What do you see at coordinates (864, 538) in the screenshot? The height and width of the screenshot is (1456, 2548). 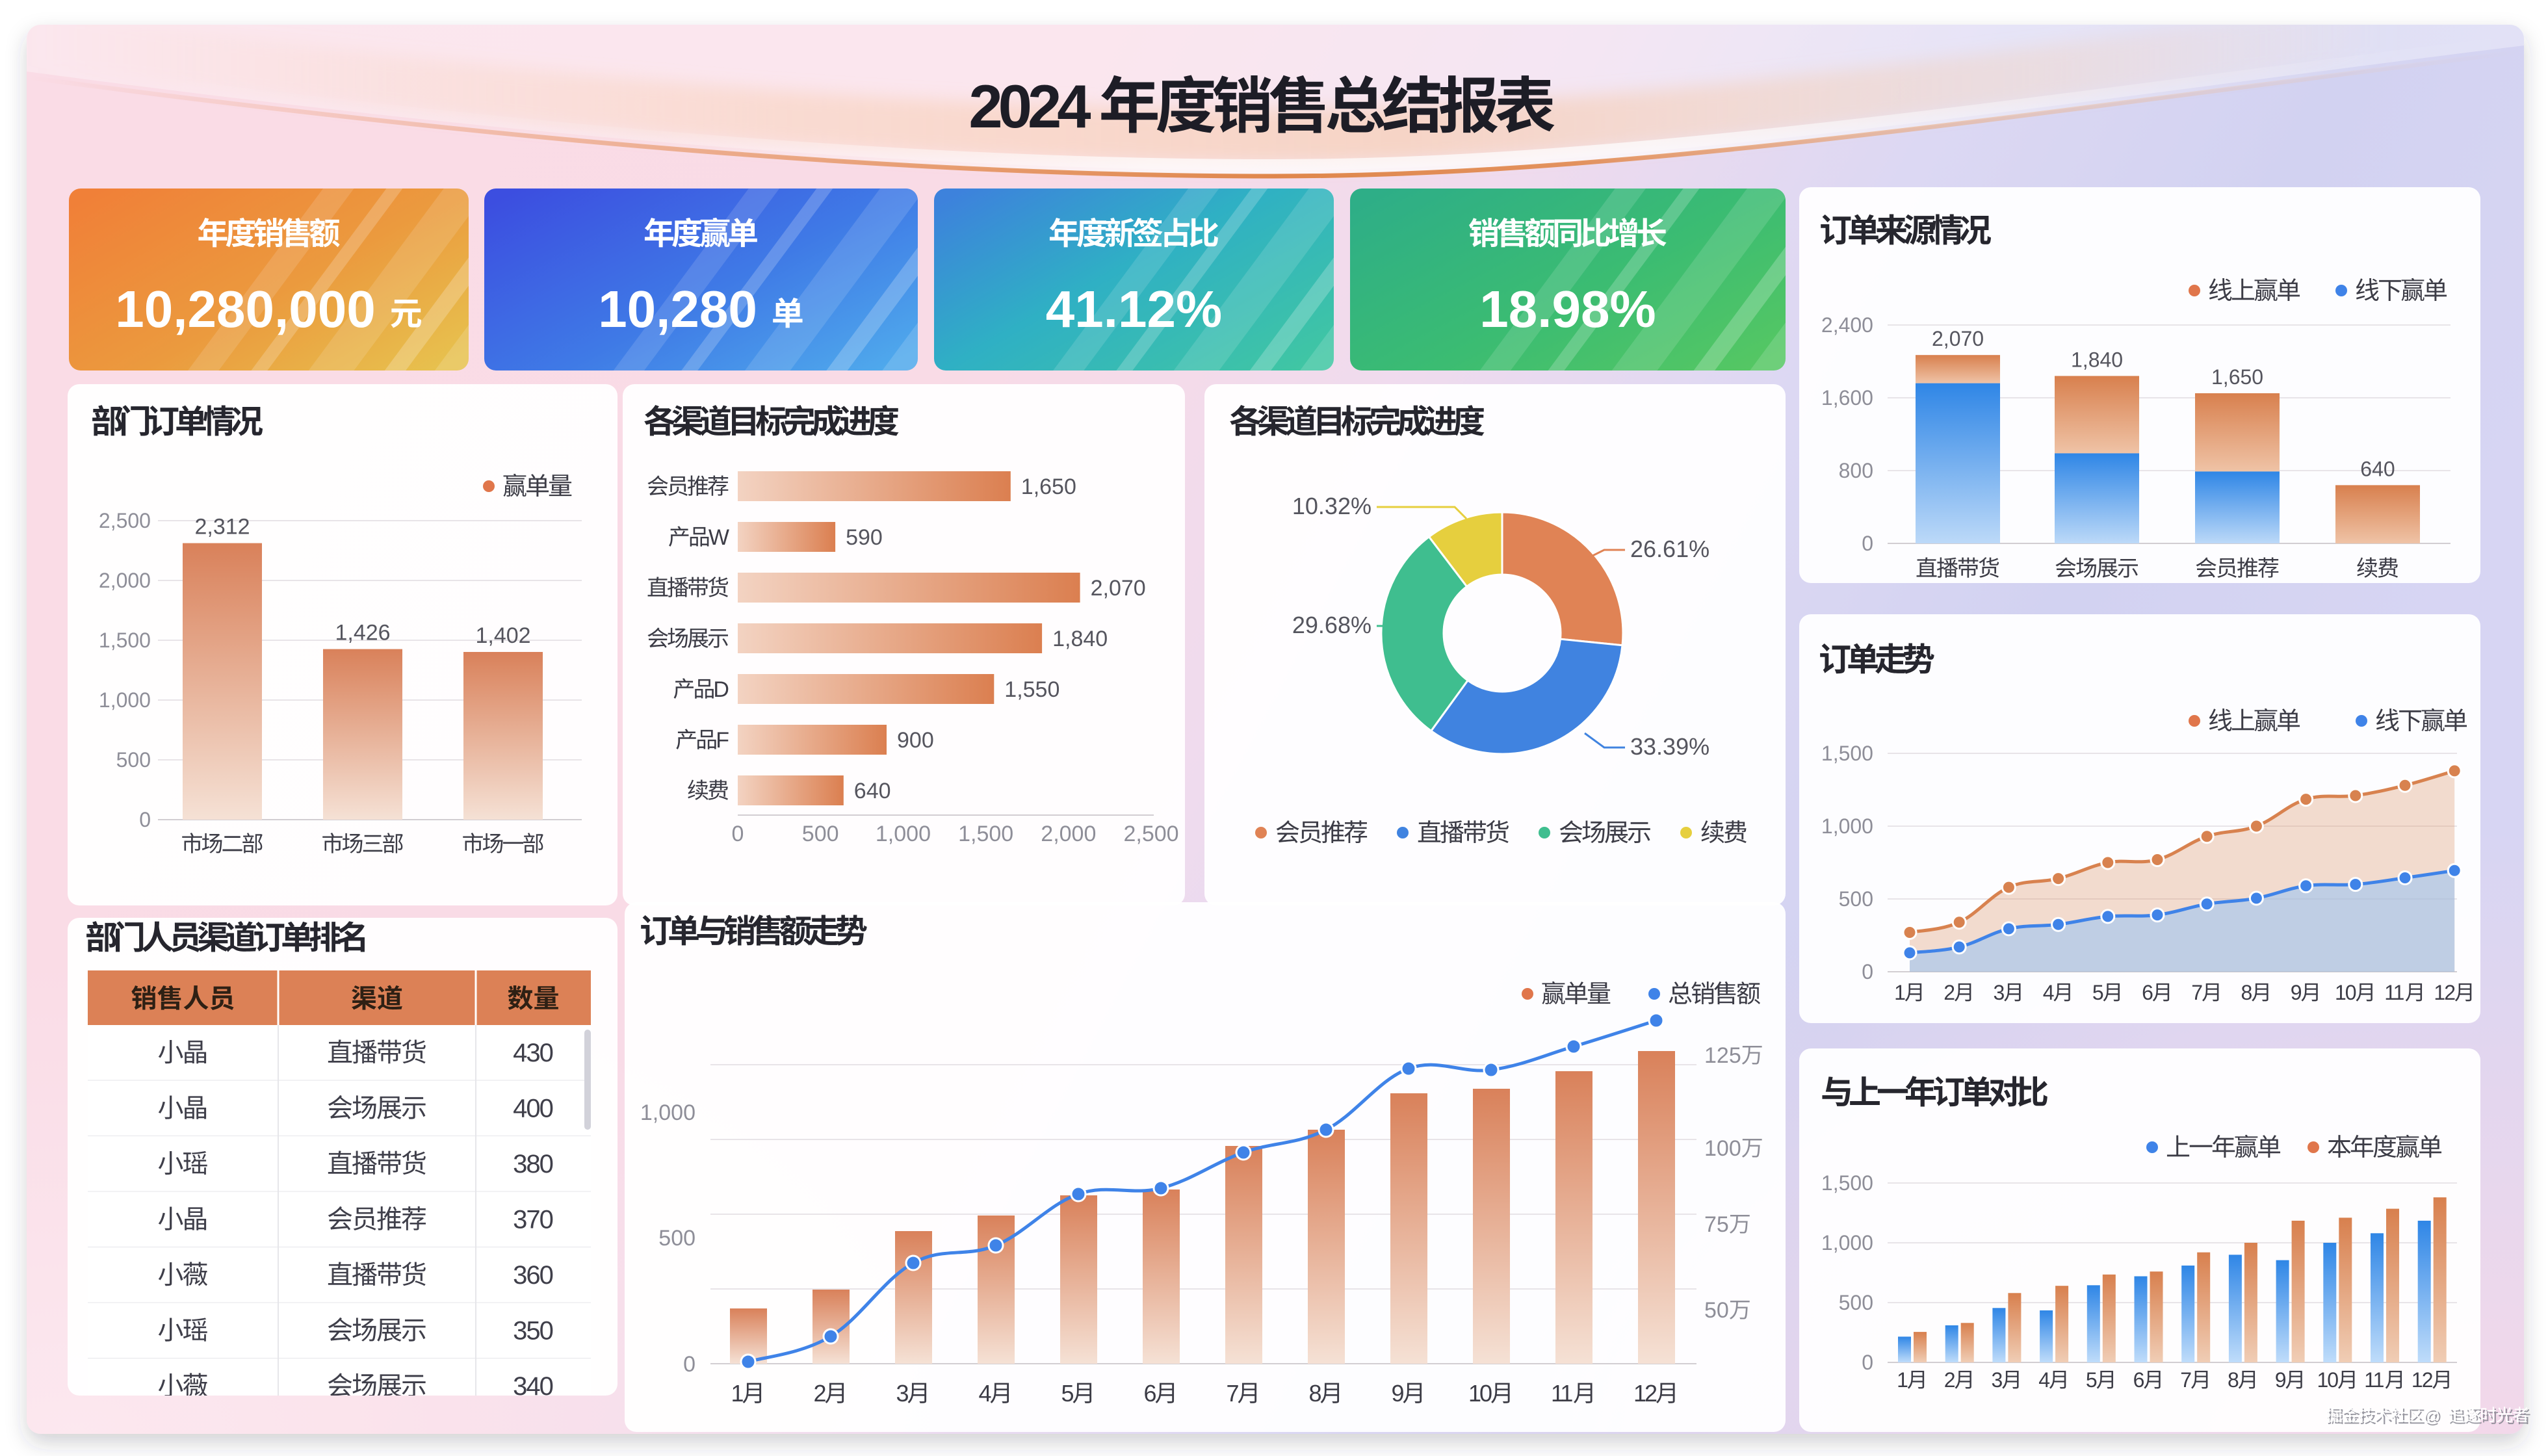 I see `svg-text: 590` at bounding box center [864, 538].